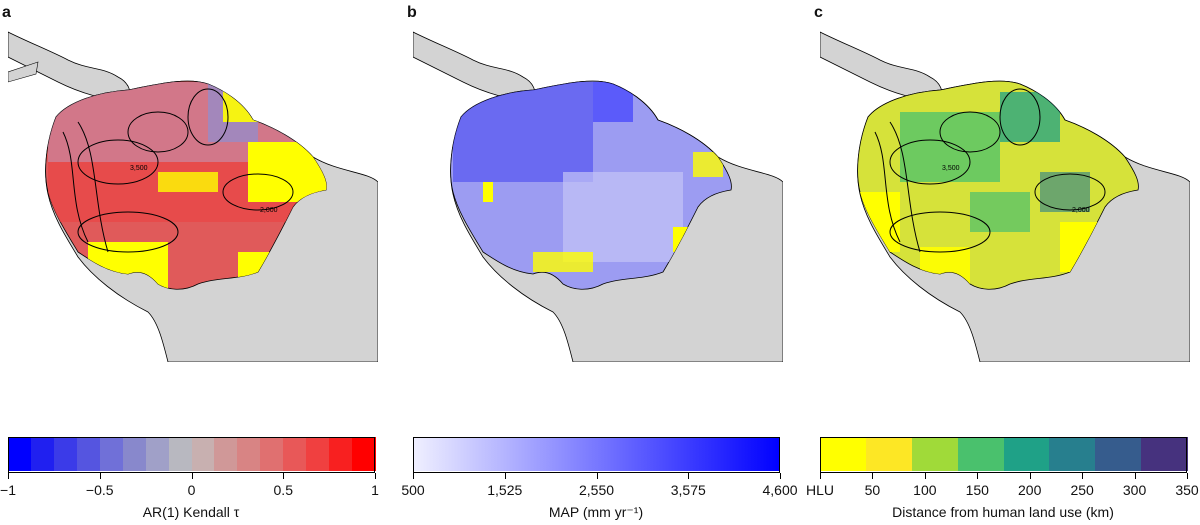  What do you see at coordinates (596, 490) in the screenshot?
I see `colorbar-tick-label: 2,550` at bounding box center [596, 490].